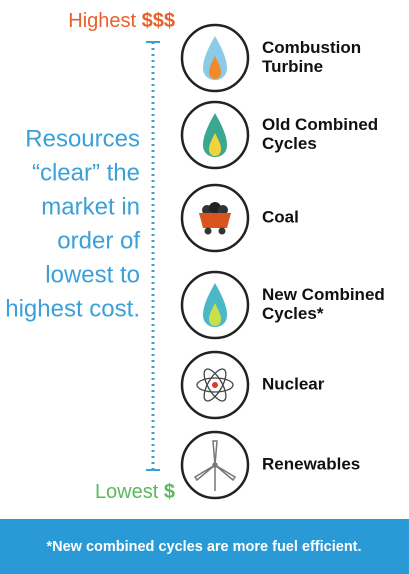 The height and width of the screenshot is (574, 409). What do you see at coordinates (158, 21) in the screenshot?
I see `top-symbol: $$$` at bounding box center [158, 21].